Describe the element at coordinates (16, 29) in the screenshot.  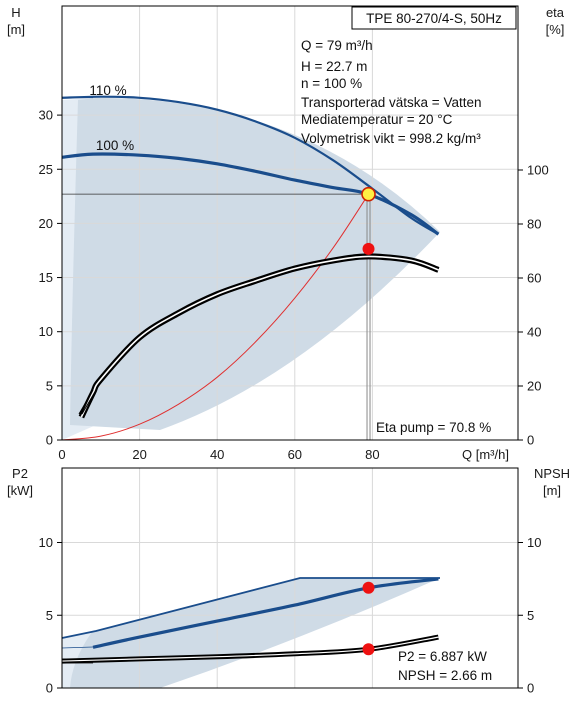
I see `y-axis-unit-h: [m]` at that location.